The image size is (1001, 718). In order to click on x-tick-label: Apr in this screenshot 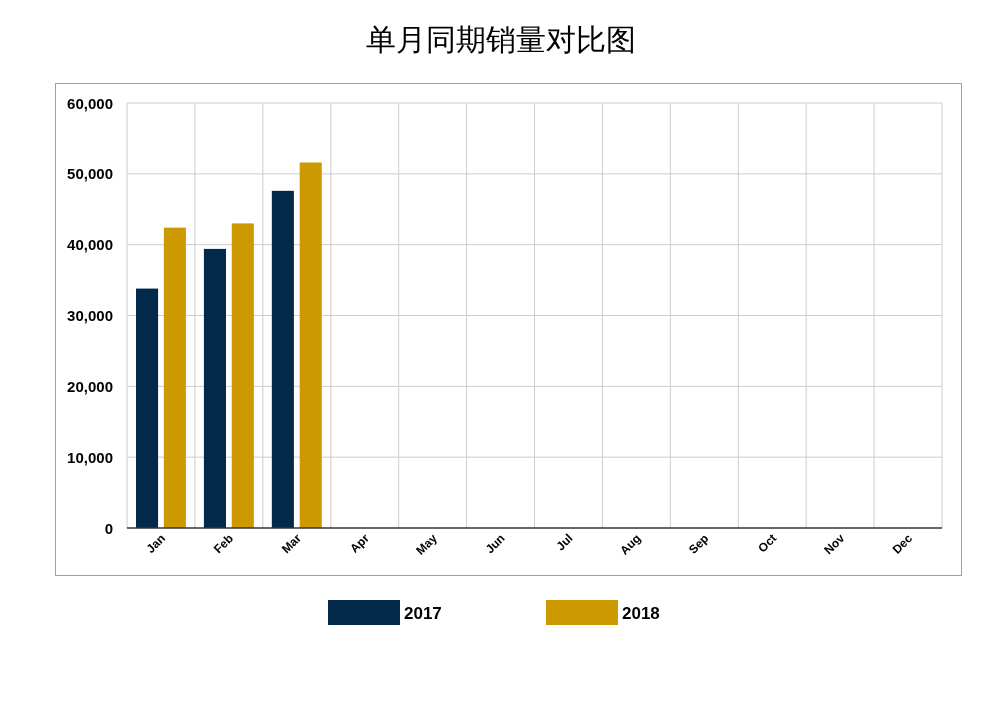, I will do `click(360, 543)`.